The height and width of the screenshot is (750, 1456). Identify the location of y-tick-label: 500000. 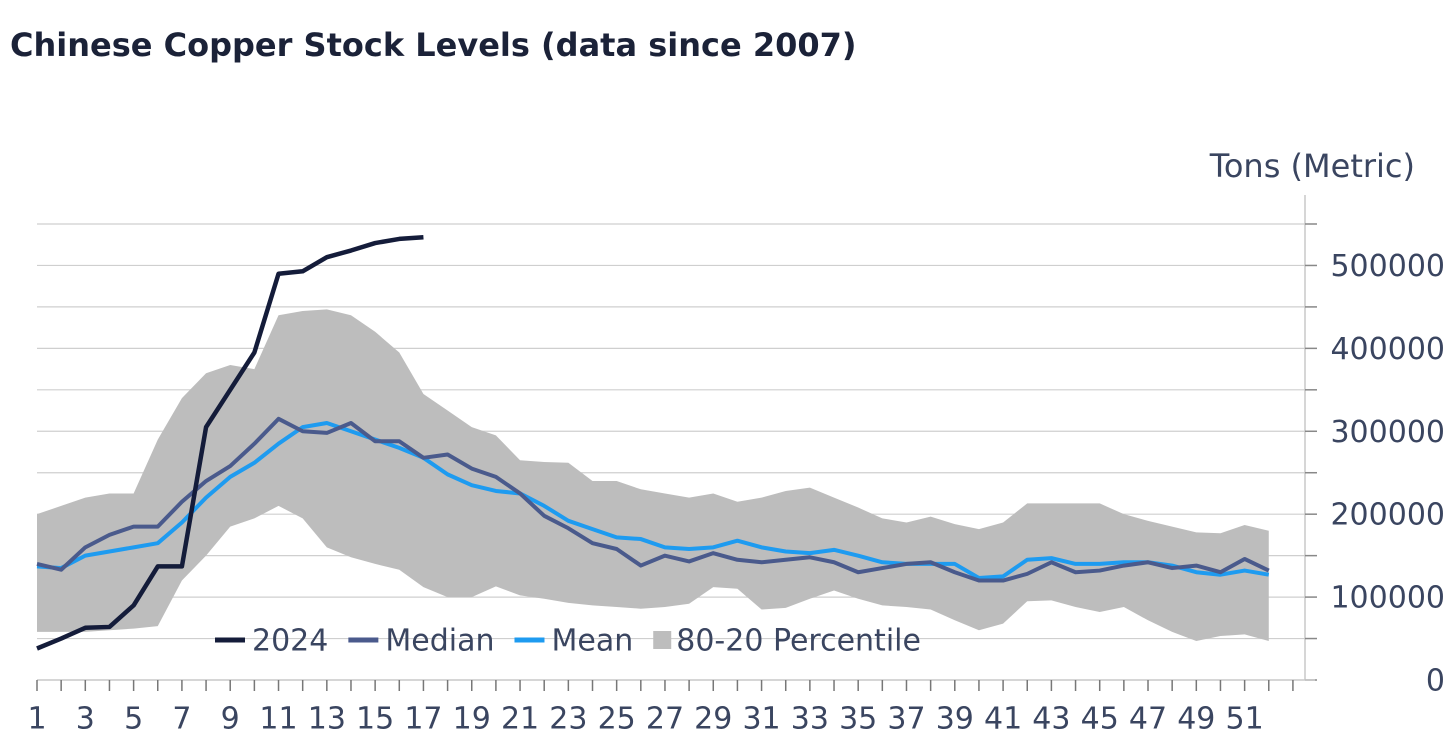
(1387, 266).